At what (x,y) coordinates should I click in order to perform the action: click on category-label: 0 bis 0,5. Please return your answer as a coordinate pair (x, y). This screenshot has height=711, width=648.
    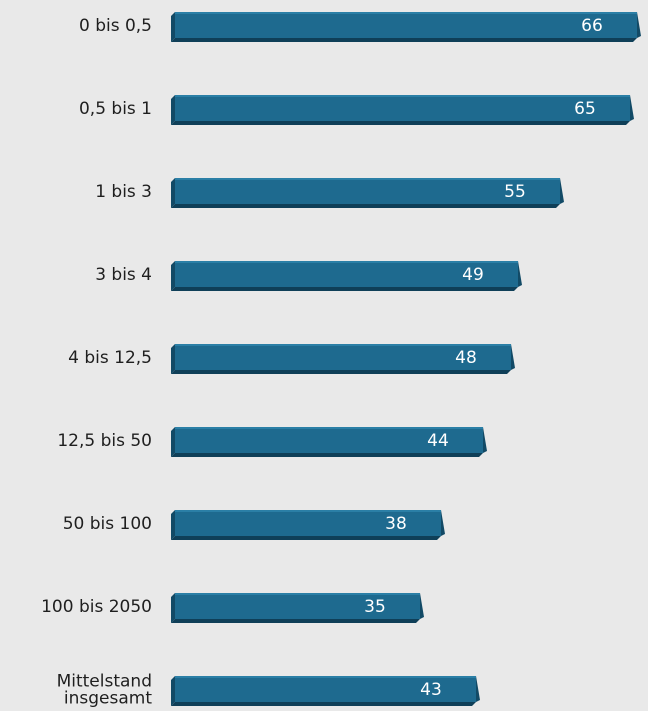
    Looking at the image, I should click on (115, 26).